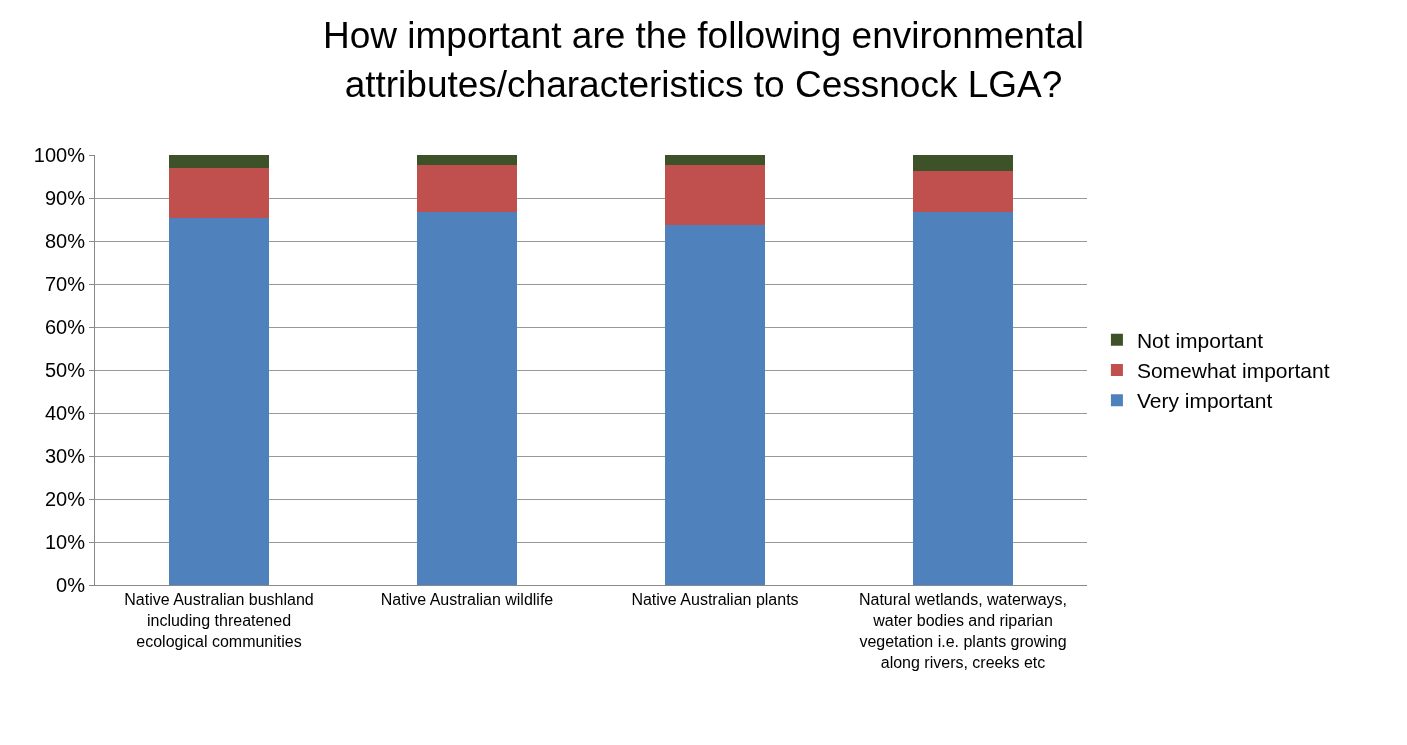  Describe the element at coordinates (703, 60) in the screenshot. I see `chart-title: How important are the following environmental attributes/characteristics to Cessnock LGA?` at that location.